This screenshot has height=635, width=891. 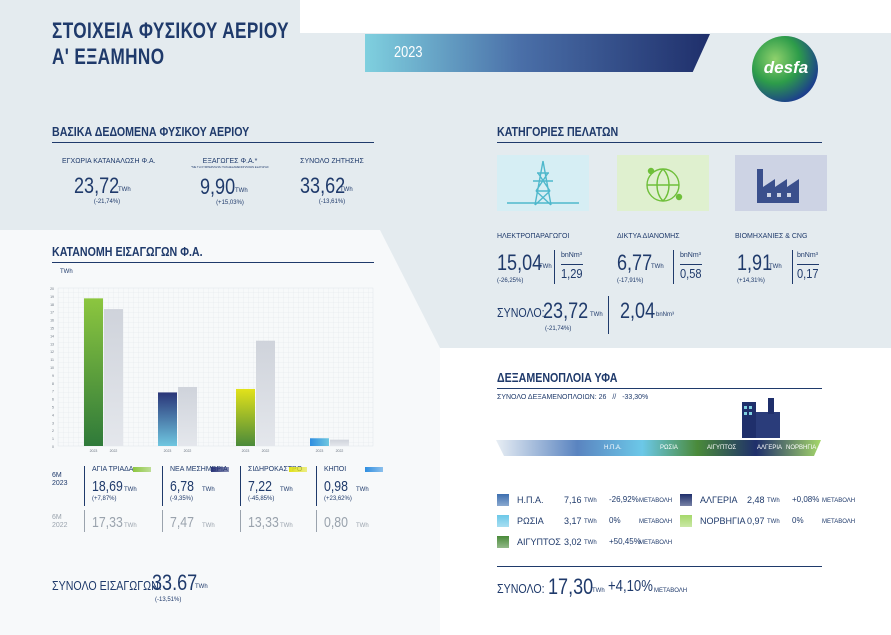 What do you see at coordinates (52, 329) in the screenshot?
I see `y-tick-label: 15` at bounding box center [52, 329].